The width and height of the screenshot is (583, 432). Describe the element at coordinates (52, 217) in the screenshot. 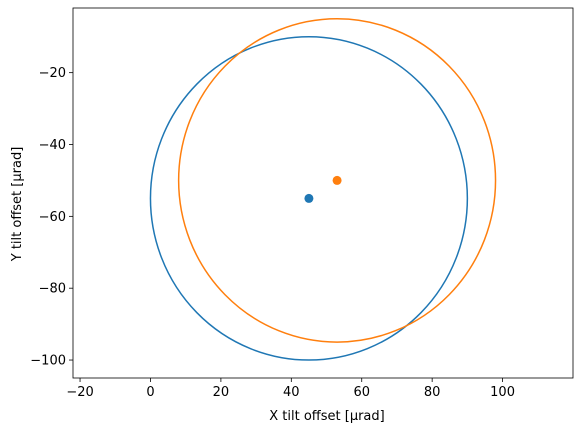

I see `y-tick-label: −60` at that location.